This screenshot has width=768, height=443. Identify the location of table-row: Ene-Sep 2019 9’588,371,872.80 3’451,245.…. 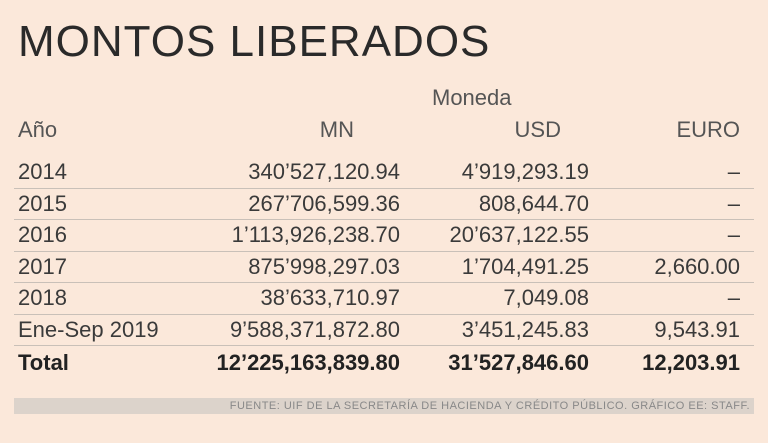
(384, 330).